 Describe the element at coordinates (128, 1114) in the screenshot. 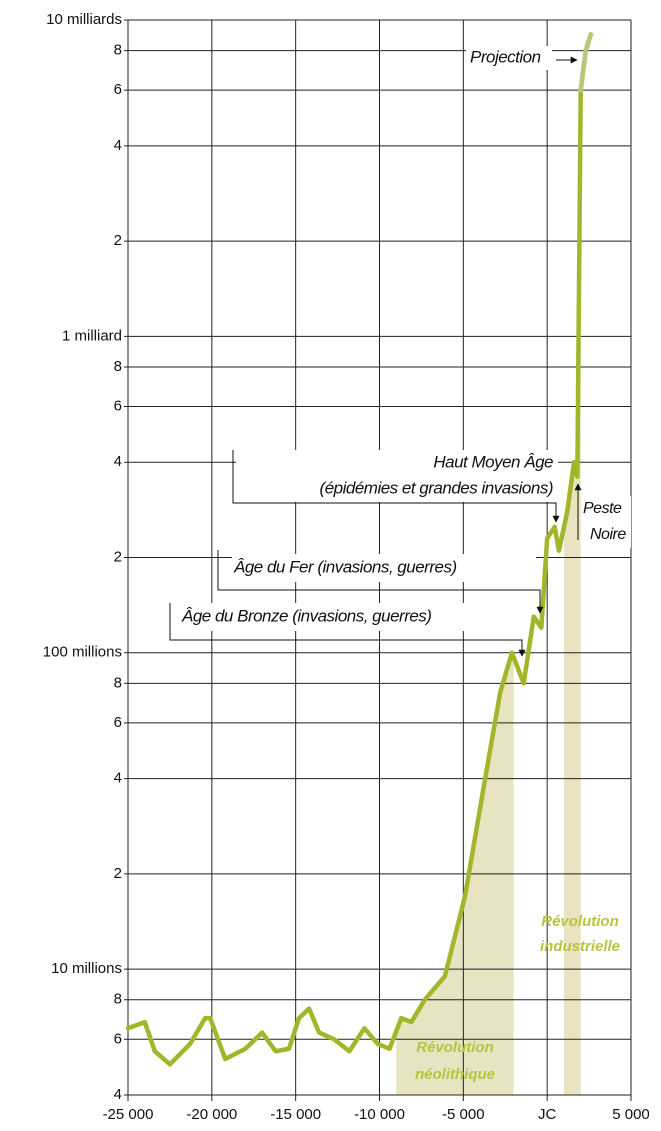

I see `x-tick-label: -25 000` at that location.